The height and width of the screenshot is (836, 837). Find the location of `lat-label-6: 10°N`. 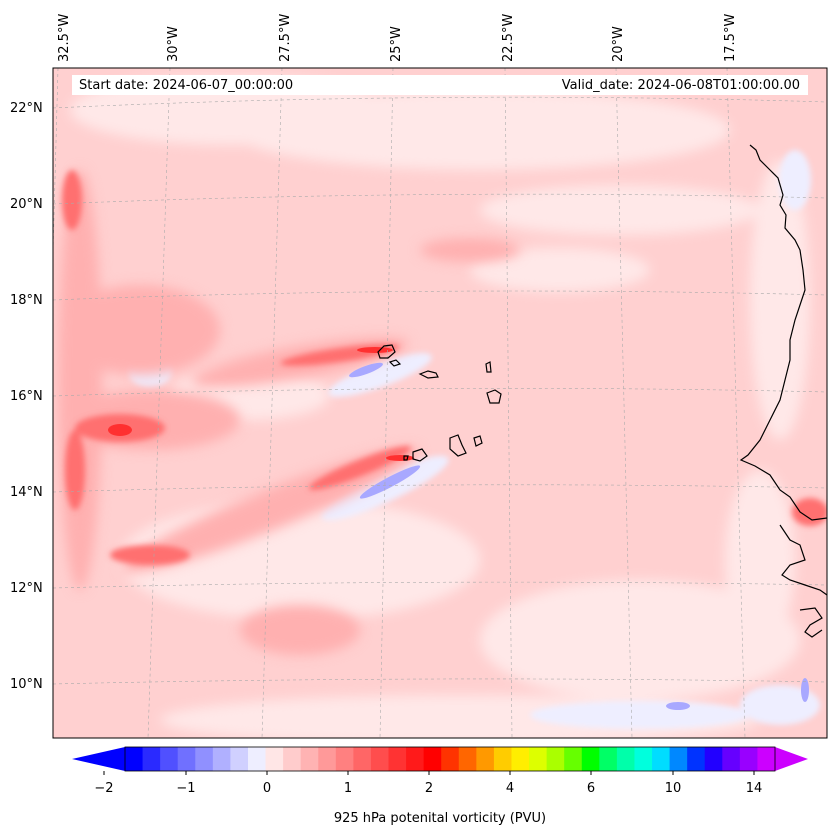

lat-label-6: 10°N is located at coordinates (26, 684).